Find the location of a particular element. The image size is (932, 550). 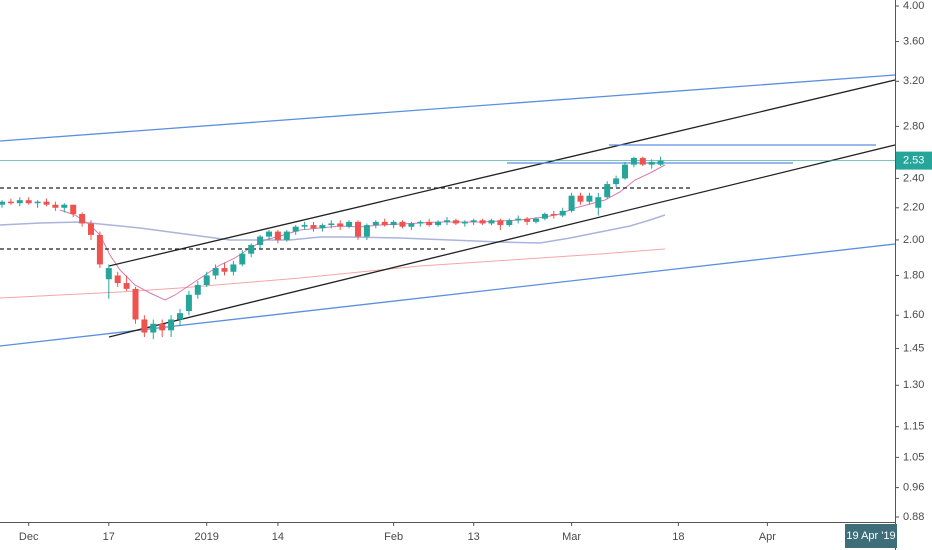

y-tick-label: 2.40 is located at coordinates (913, 178).